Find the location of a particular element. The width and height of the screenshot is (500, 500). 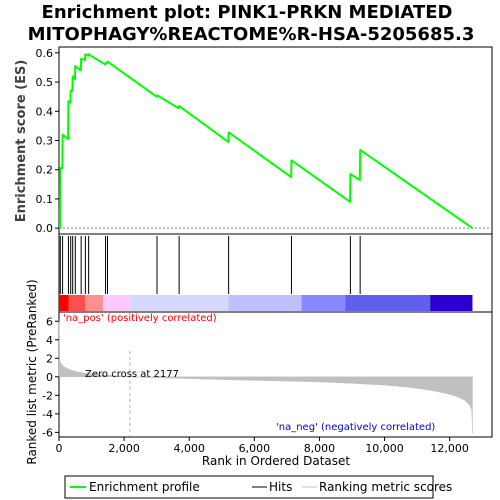

es-tick-label-2: 0.2 is located at coordinates (45, 170).